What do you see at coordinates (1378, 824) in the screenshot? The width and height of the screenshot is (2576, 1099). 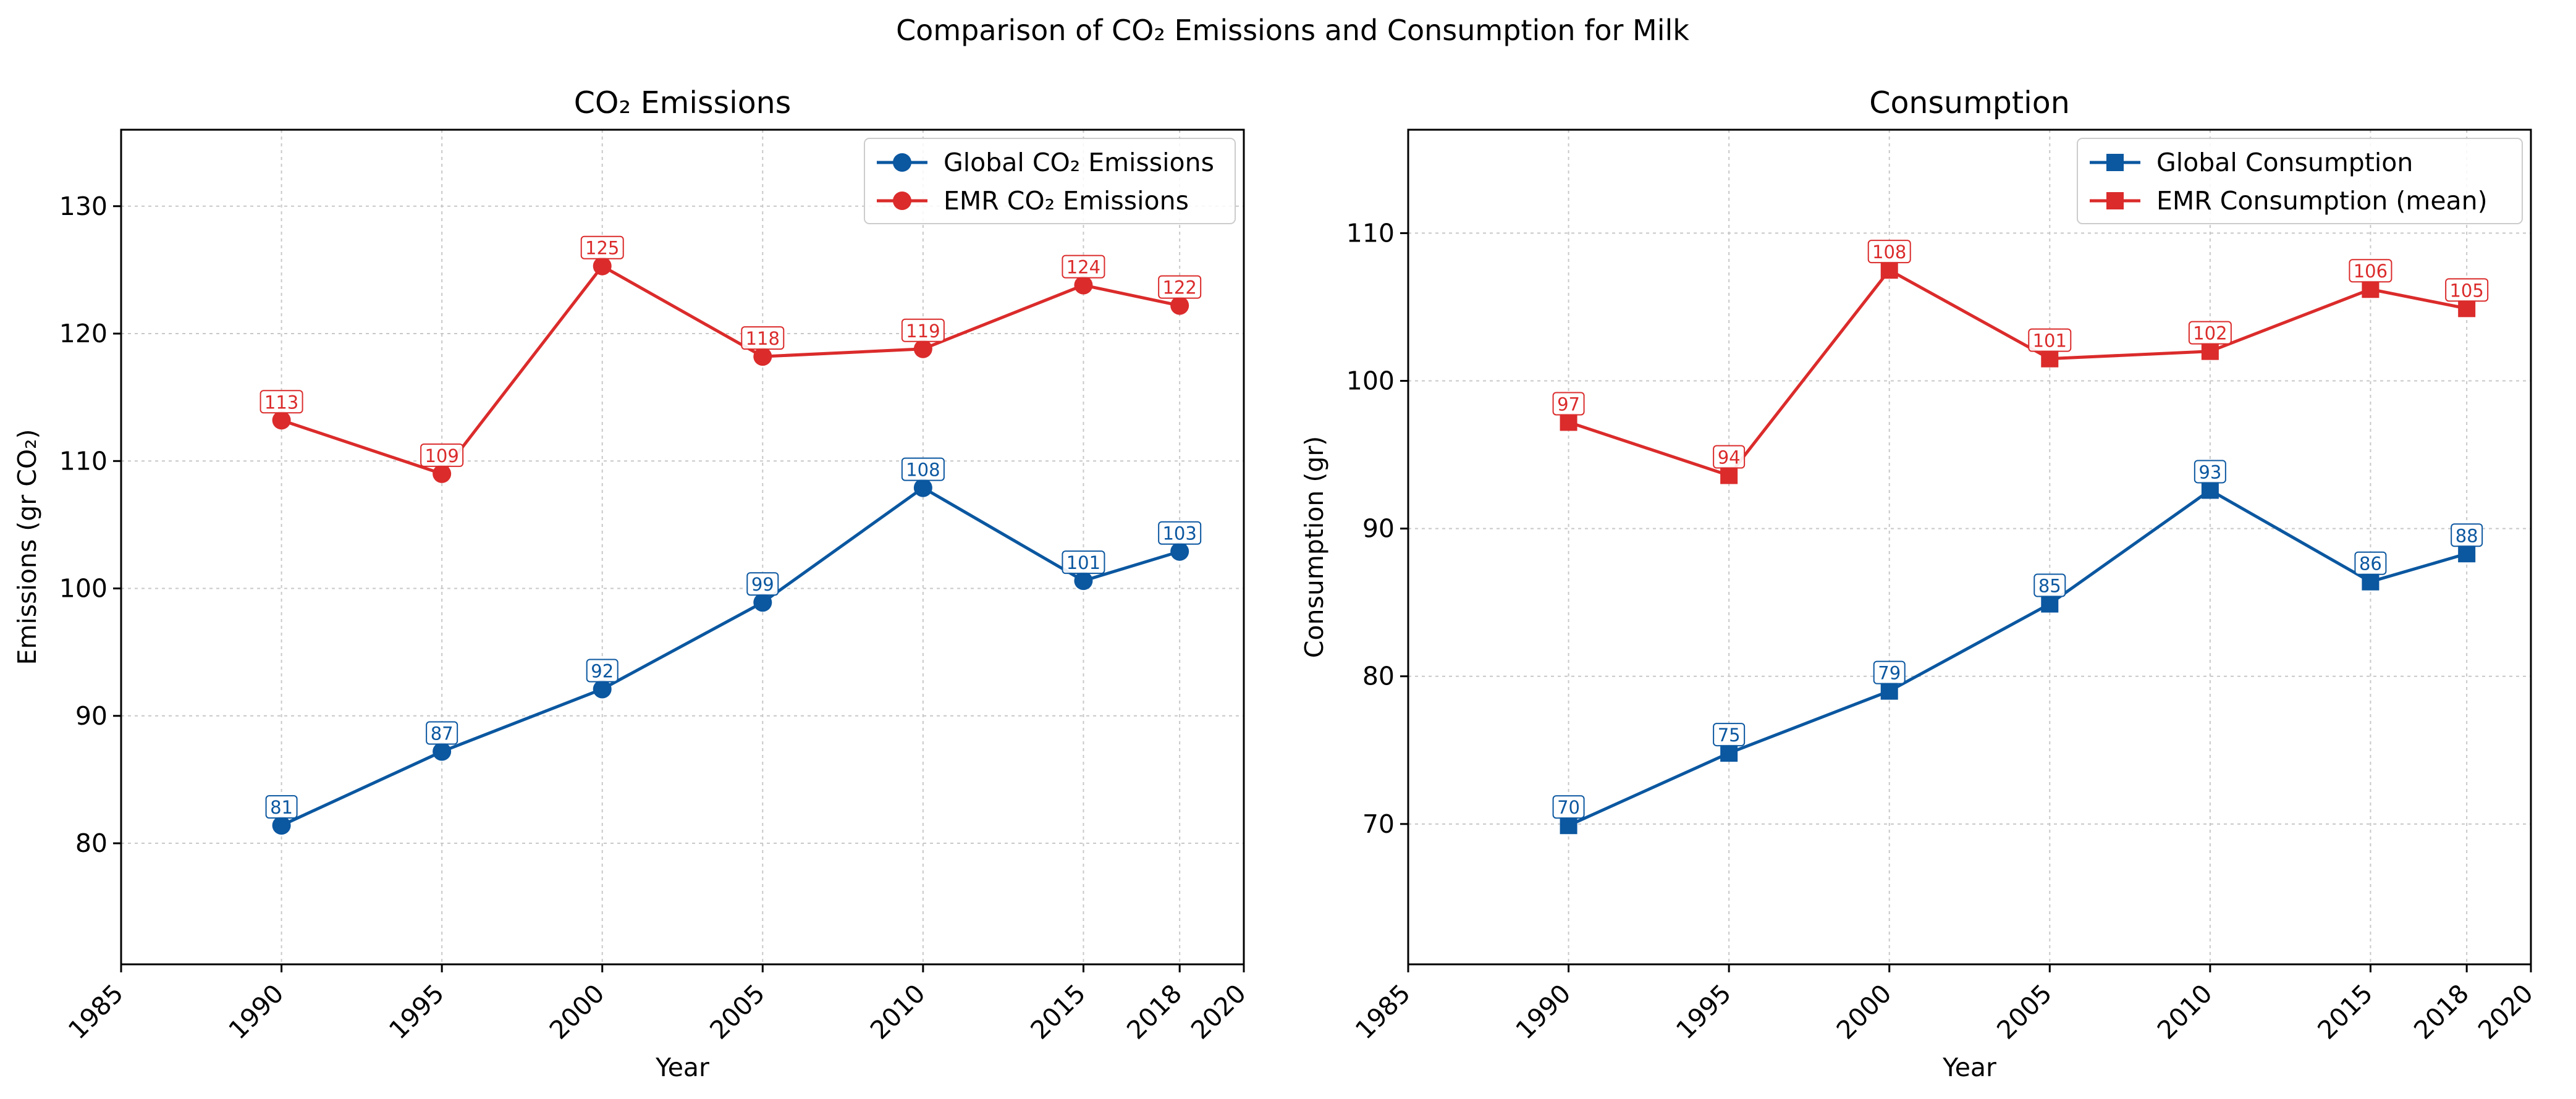 I see `y-tick-label: 70` at bounding box center [1378, 824].